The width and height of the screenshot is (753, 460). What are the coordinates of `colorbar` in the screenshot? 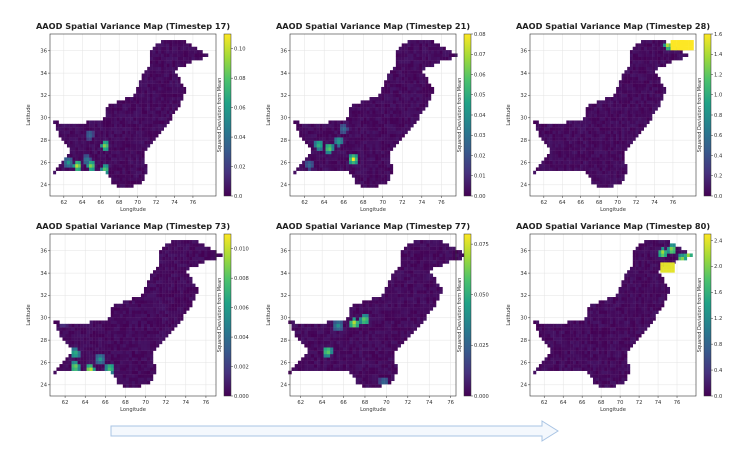 It's located at (227, 115).